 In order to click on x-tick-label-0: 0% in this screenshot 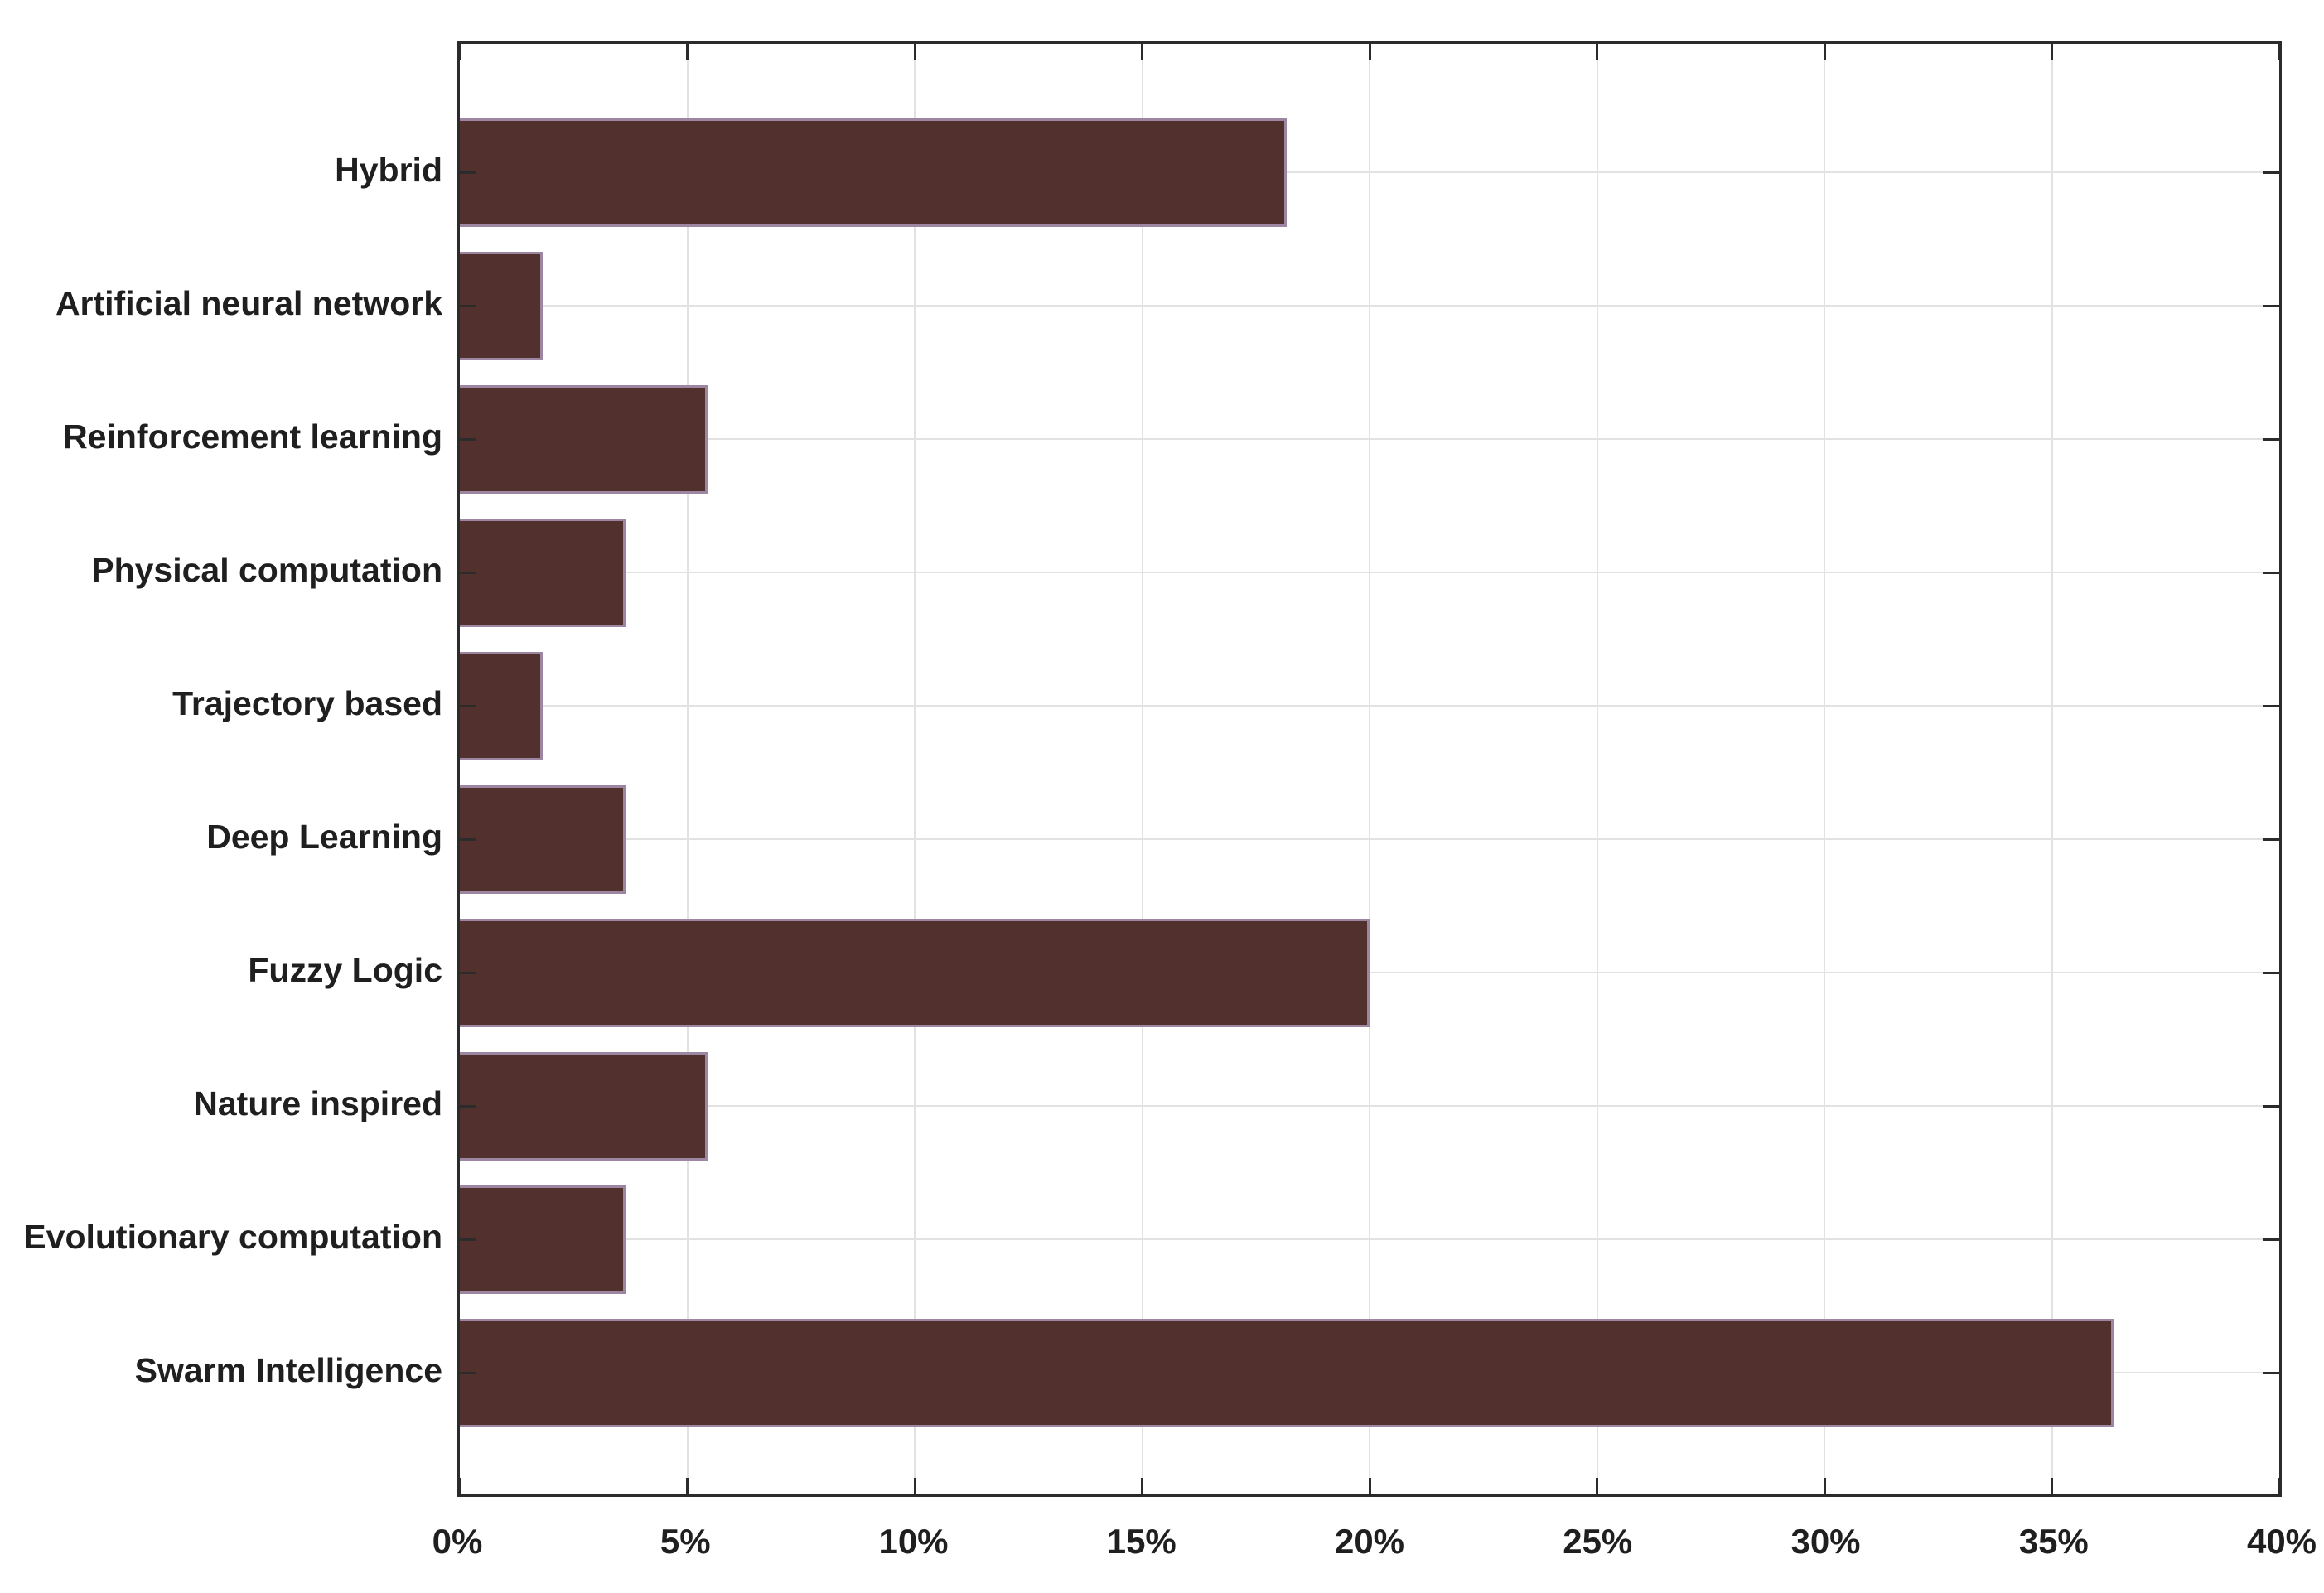, I will do `click(458, 1541)`.